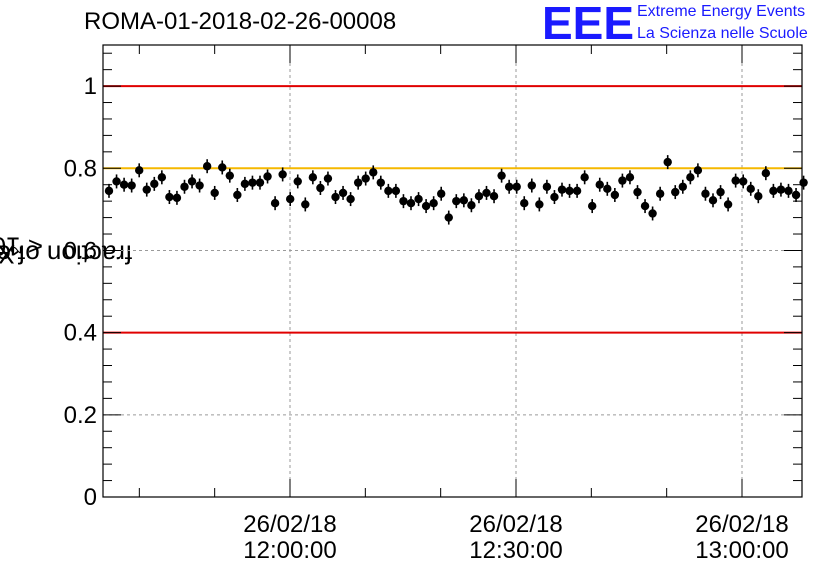 This screenshot has height=572, width=836. Describe the element at coordinates (80, 250) in the screenshot. I see `y-tick-label: 0.6` at that location.